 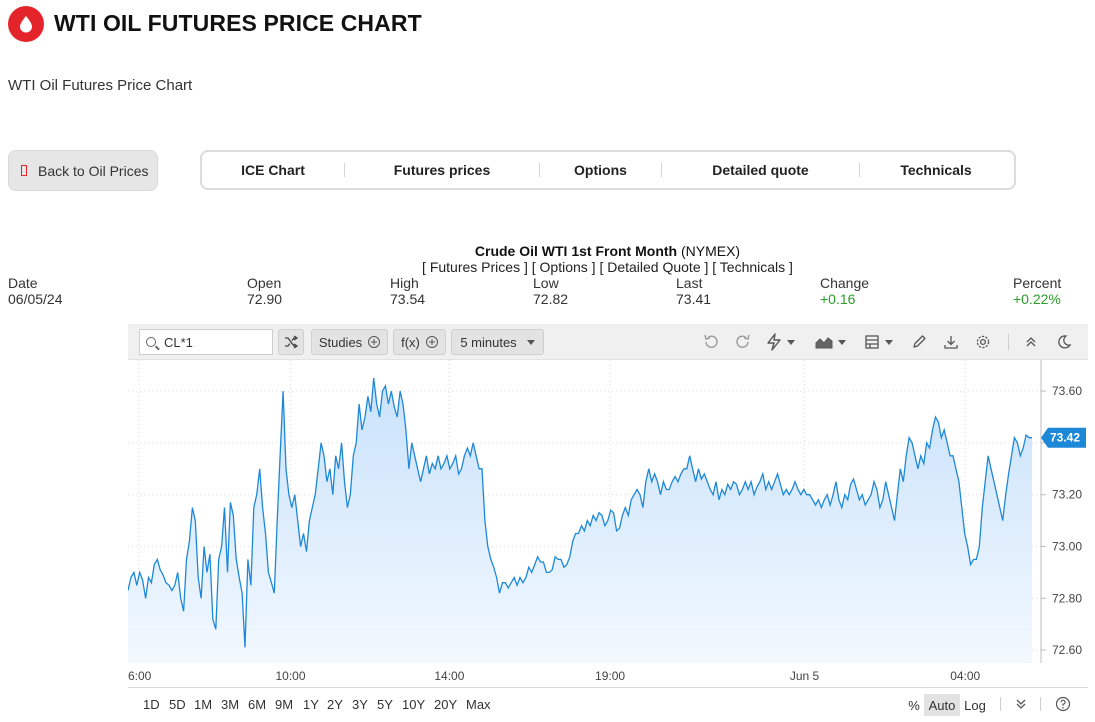 I want to click on stat-value: +0.22%, so click(x=1037, y=299).